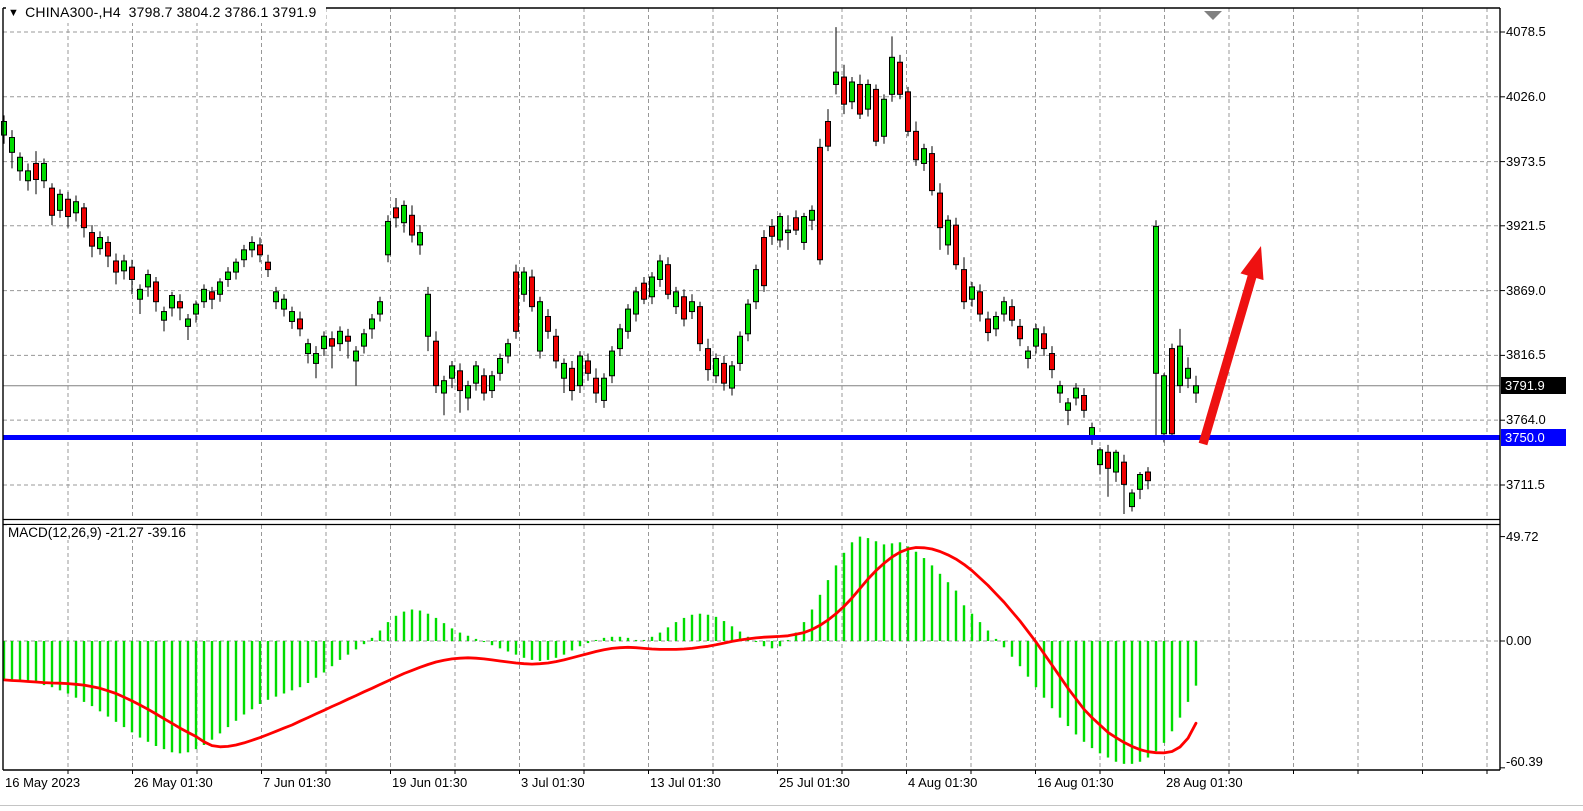 The height and width of the screenshot is (811, 1583). I want to click on price-axis-label: 3764.0, so click(1526, 420).